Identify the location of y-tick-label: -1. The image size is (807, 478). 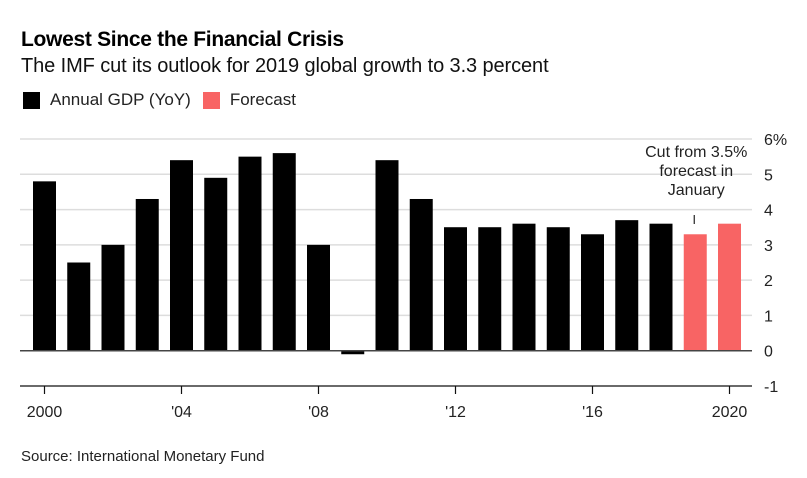
(771, 387).